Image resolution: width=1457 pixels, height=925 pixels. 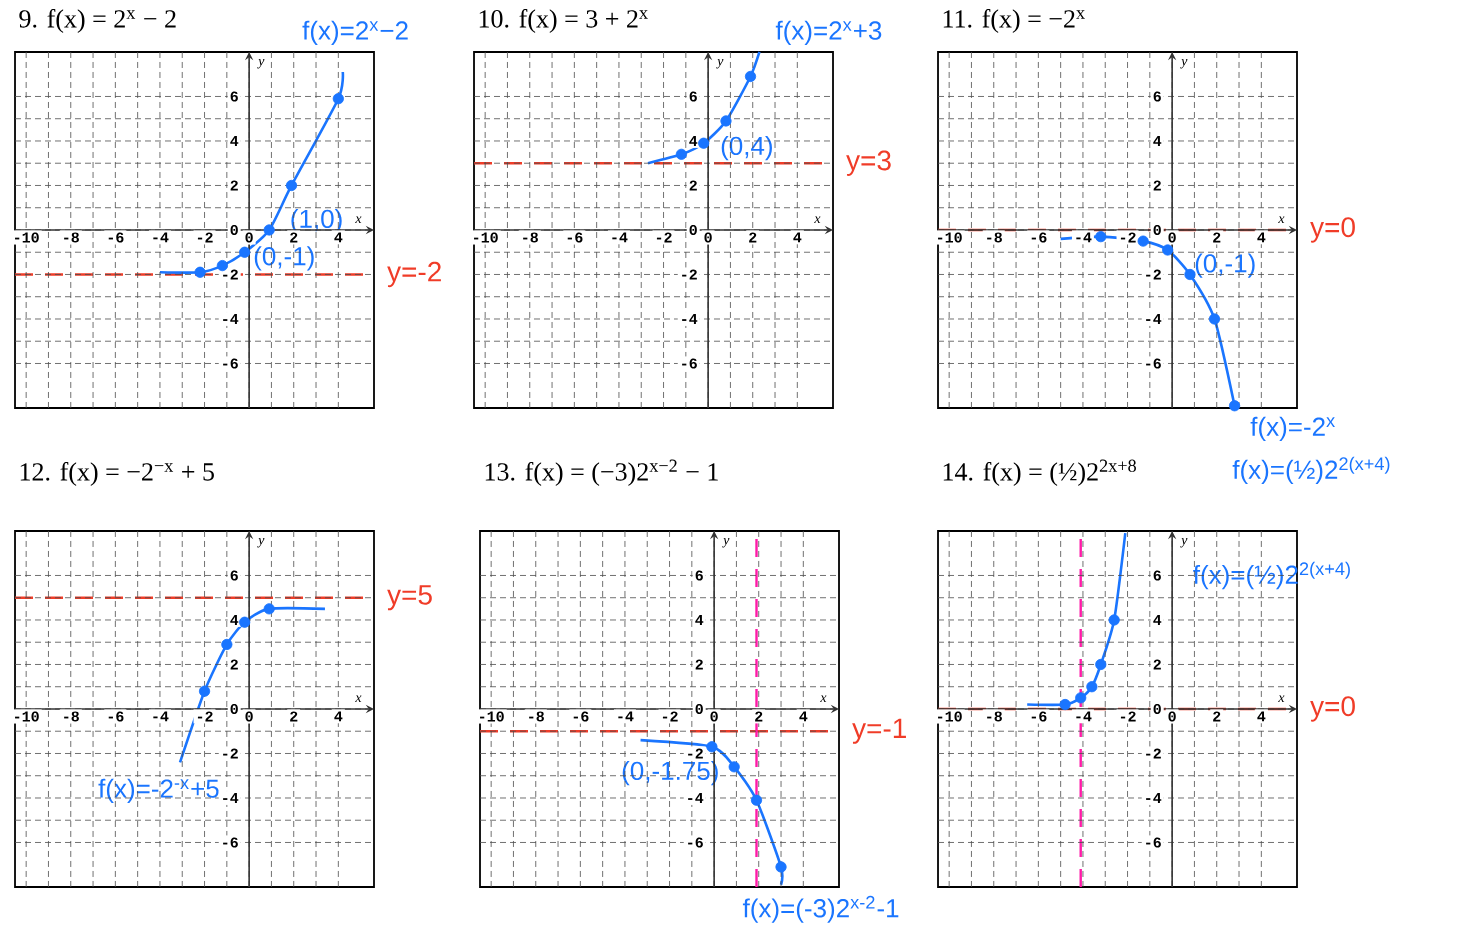 I want to click on chart-title: 9. f(x) = 2$^{x}$ − 2, so click(x=97, y=21).